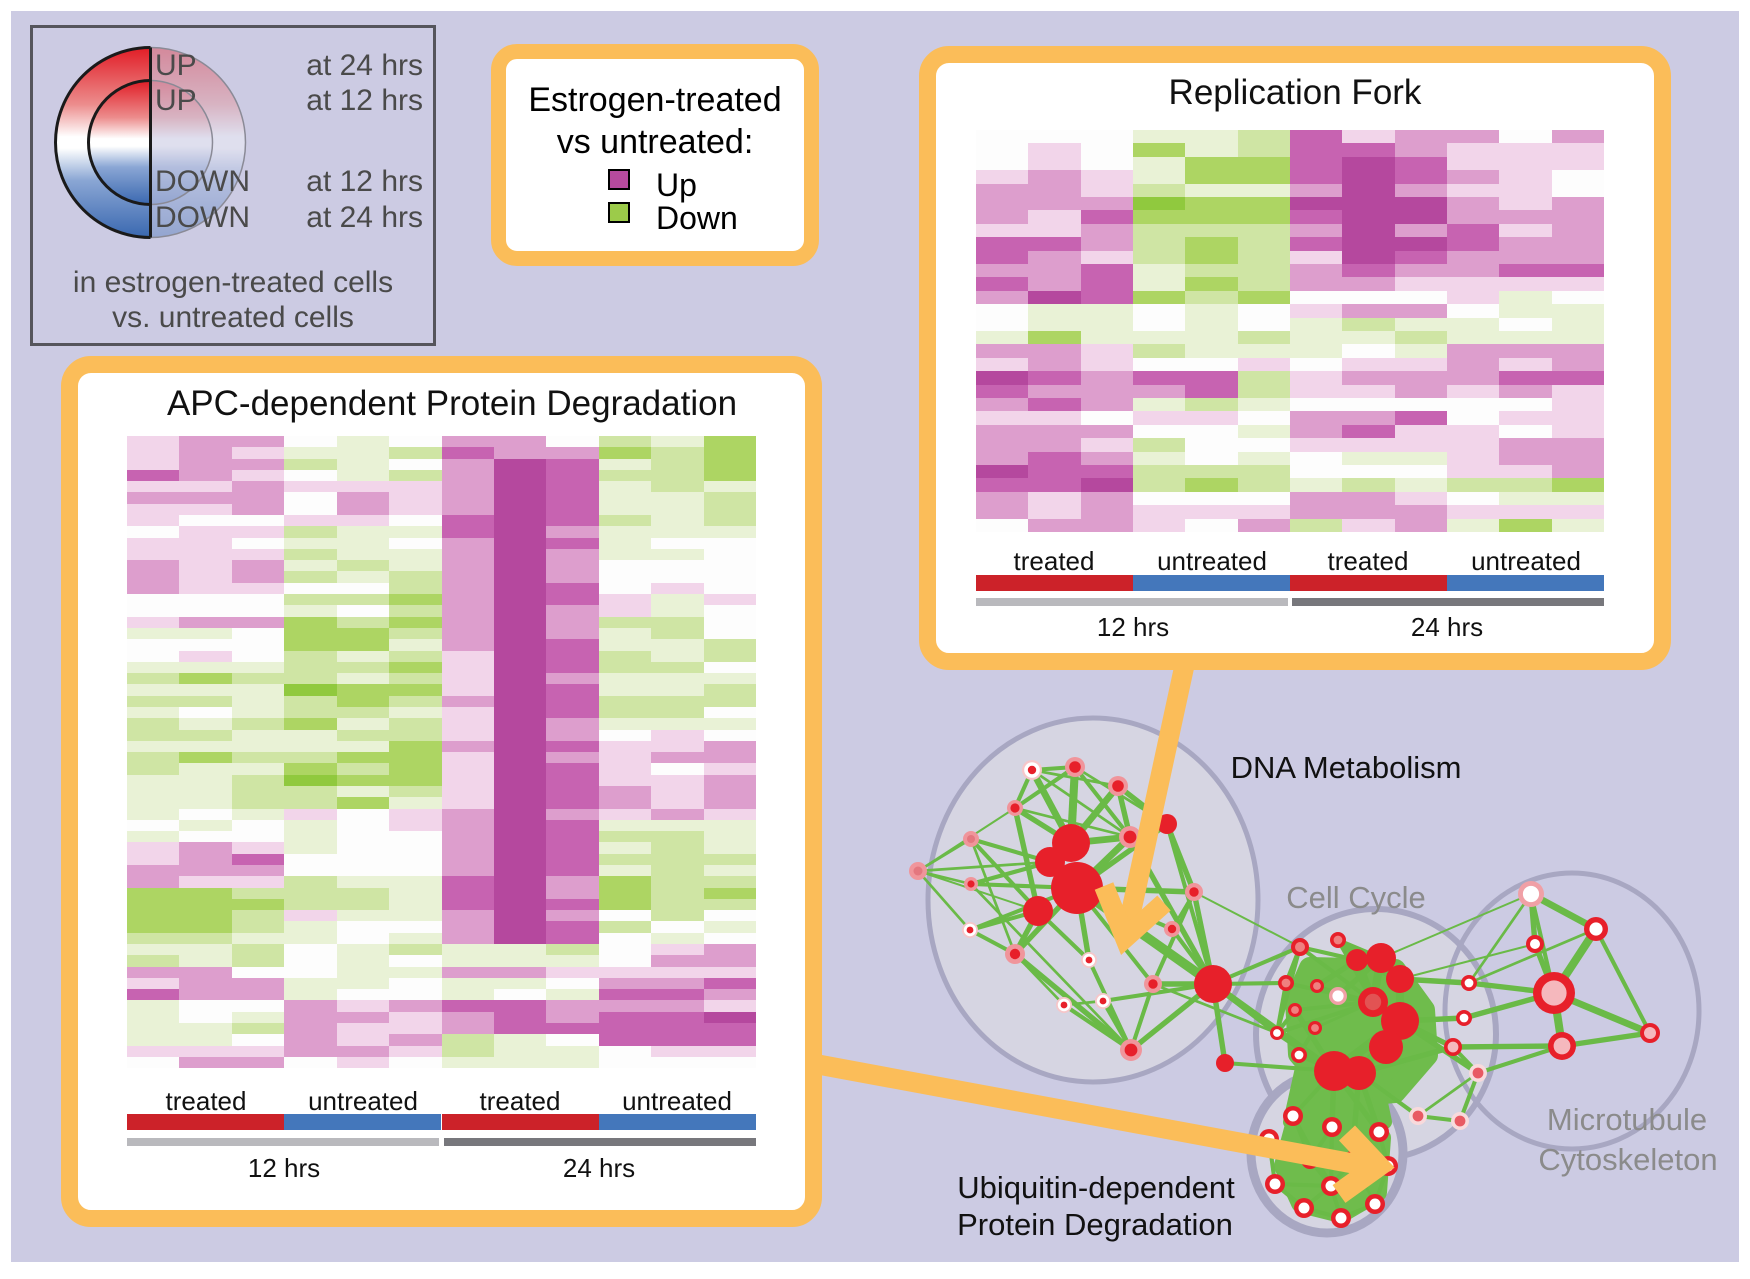 The width and height of the screenshot is (1750, 1279). Describe the element at coordinates (1627, 1119) in the screenshot. I see `svg-text: Microtubule` at that location.